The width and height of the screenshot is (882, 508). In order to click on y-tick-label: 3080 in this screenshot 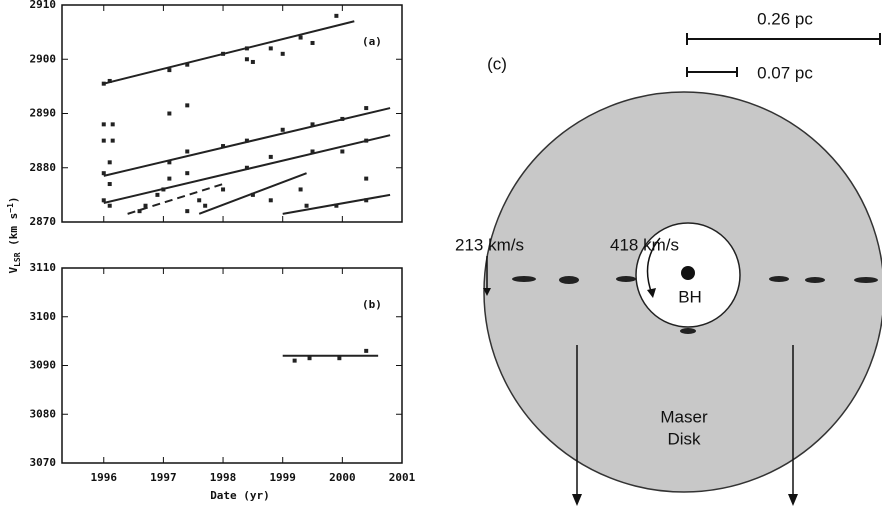, I will do `click(43, 413)`.